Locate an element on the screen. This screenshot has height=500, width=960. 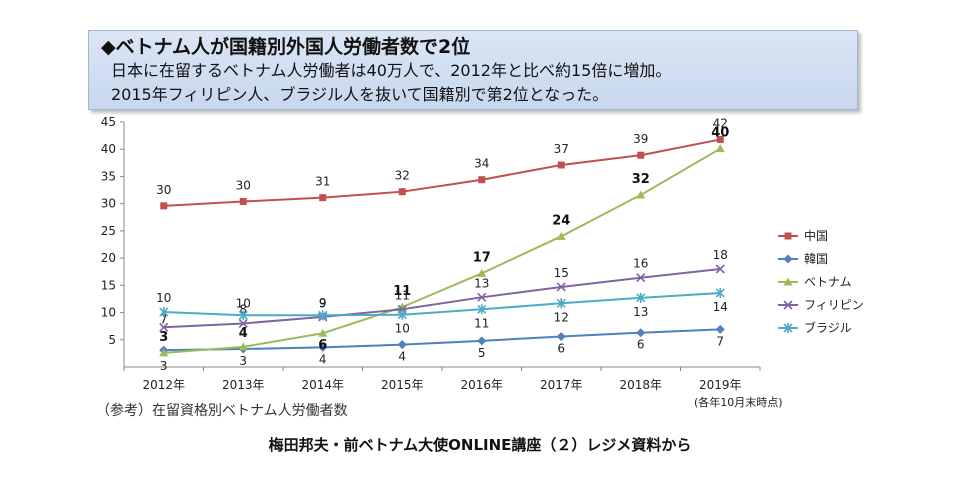
series-4-line is located at coordinates (442, 304).